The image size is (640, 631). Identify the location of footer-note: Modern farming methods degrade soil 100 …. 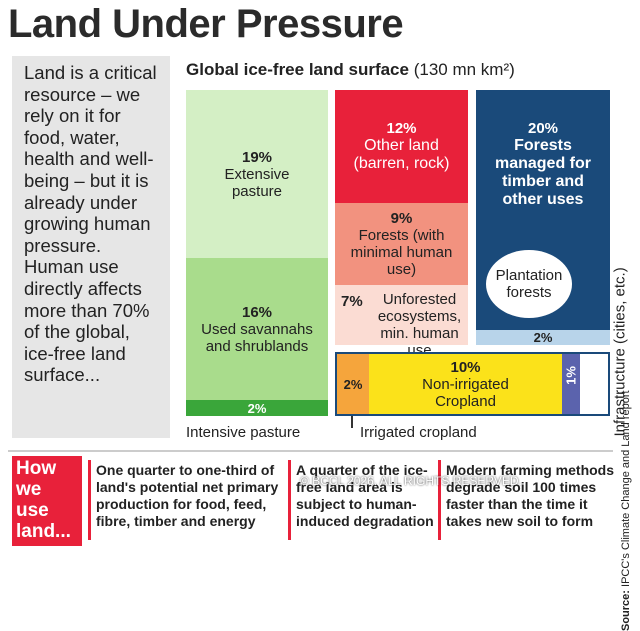
(530, 495).